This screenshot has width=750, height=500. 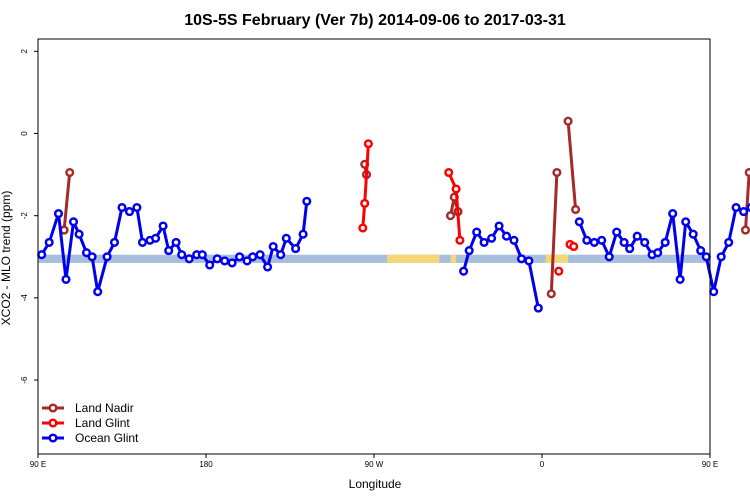 What do you see at coordinates (104, 408) in the screenshot?
I see `legend-entry-label: Land Nadir` at bounding box center [104, 408].